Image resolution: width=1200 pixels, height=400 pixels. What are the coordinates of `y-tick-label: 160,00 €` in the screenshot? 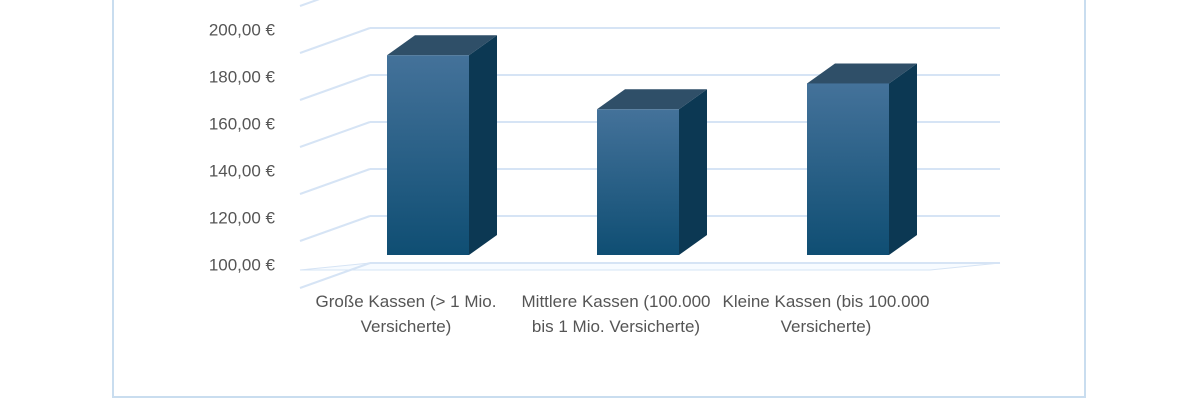 It's located at (242, 123).